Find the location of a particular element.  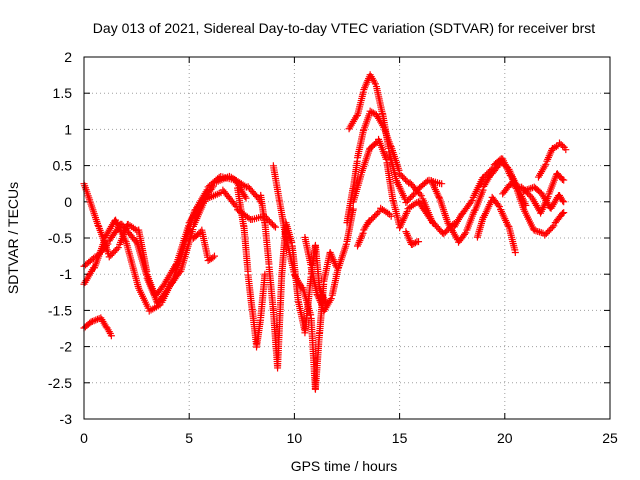

series-arc-d is located at coordinates (97, 327).